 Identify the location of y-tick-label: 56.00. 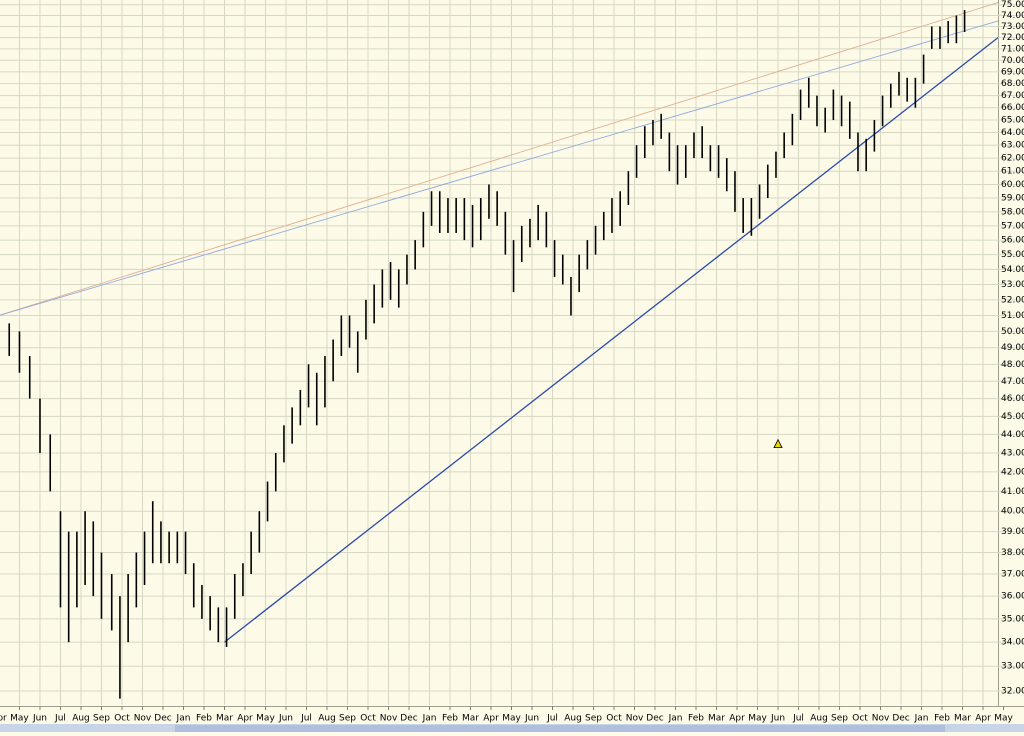
(1012, 241).